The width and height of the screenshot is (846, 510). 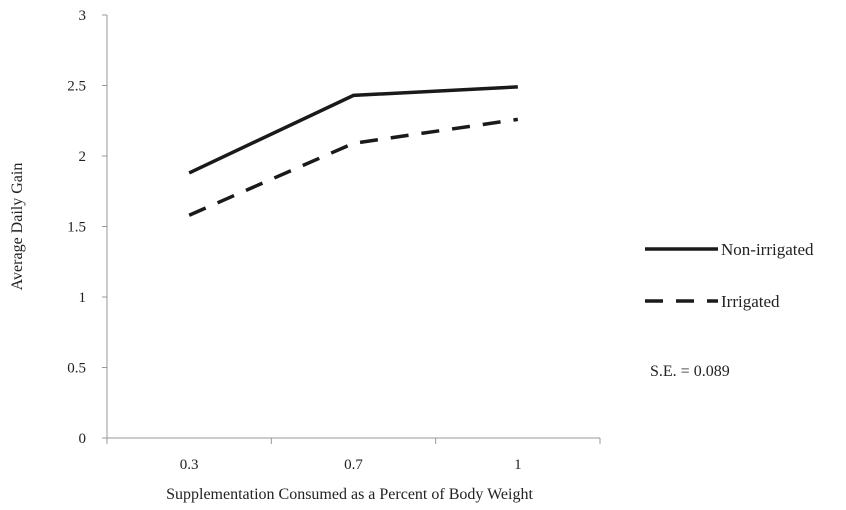 I want to click on y-tick-label: 1, so click(x=83, y=298).